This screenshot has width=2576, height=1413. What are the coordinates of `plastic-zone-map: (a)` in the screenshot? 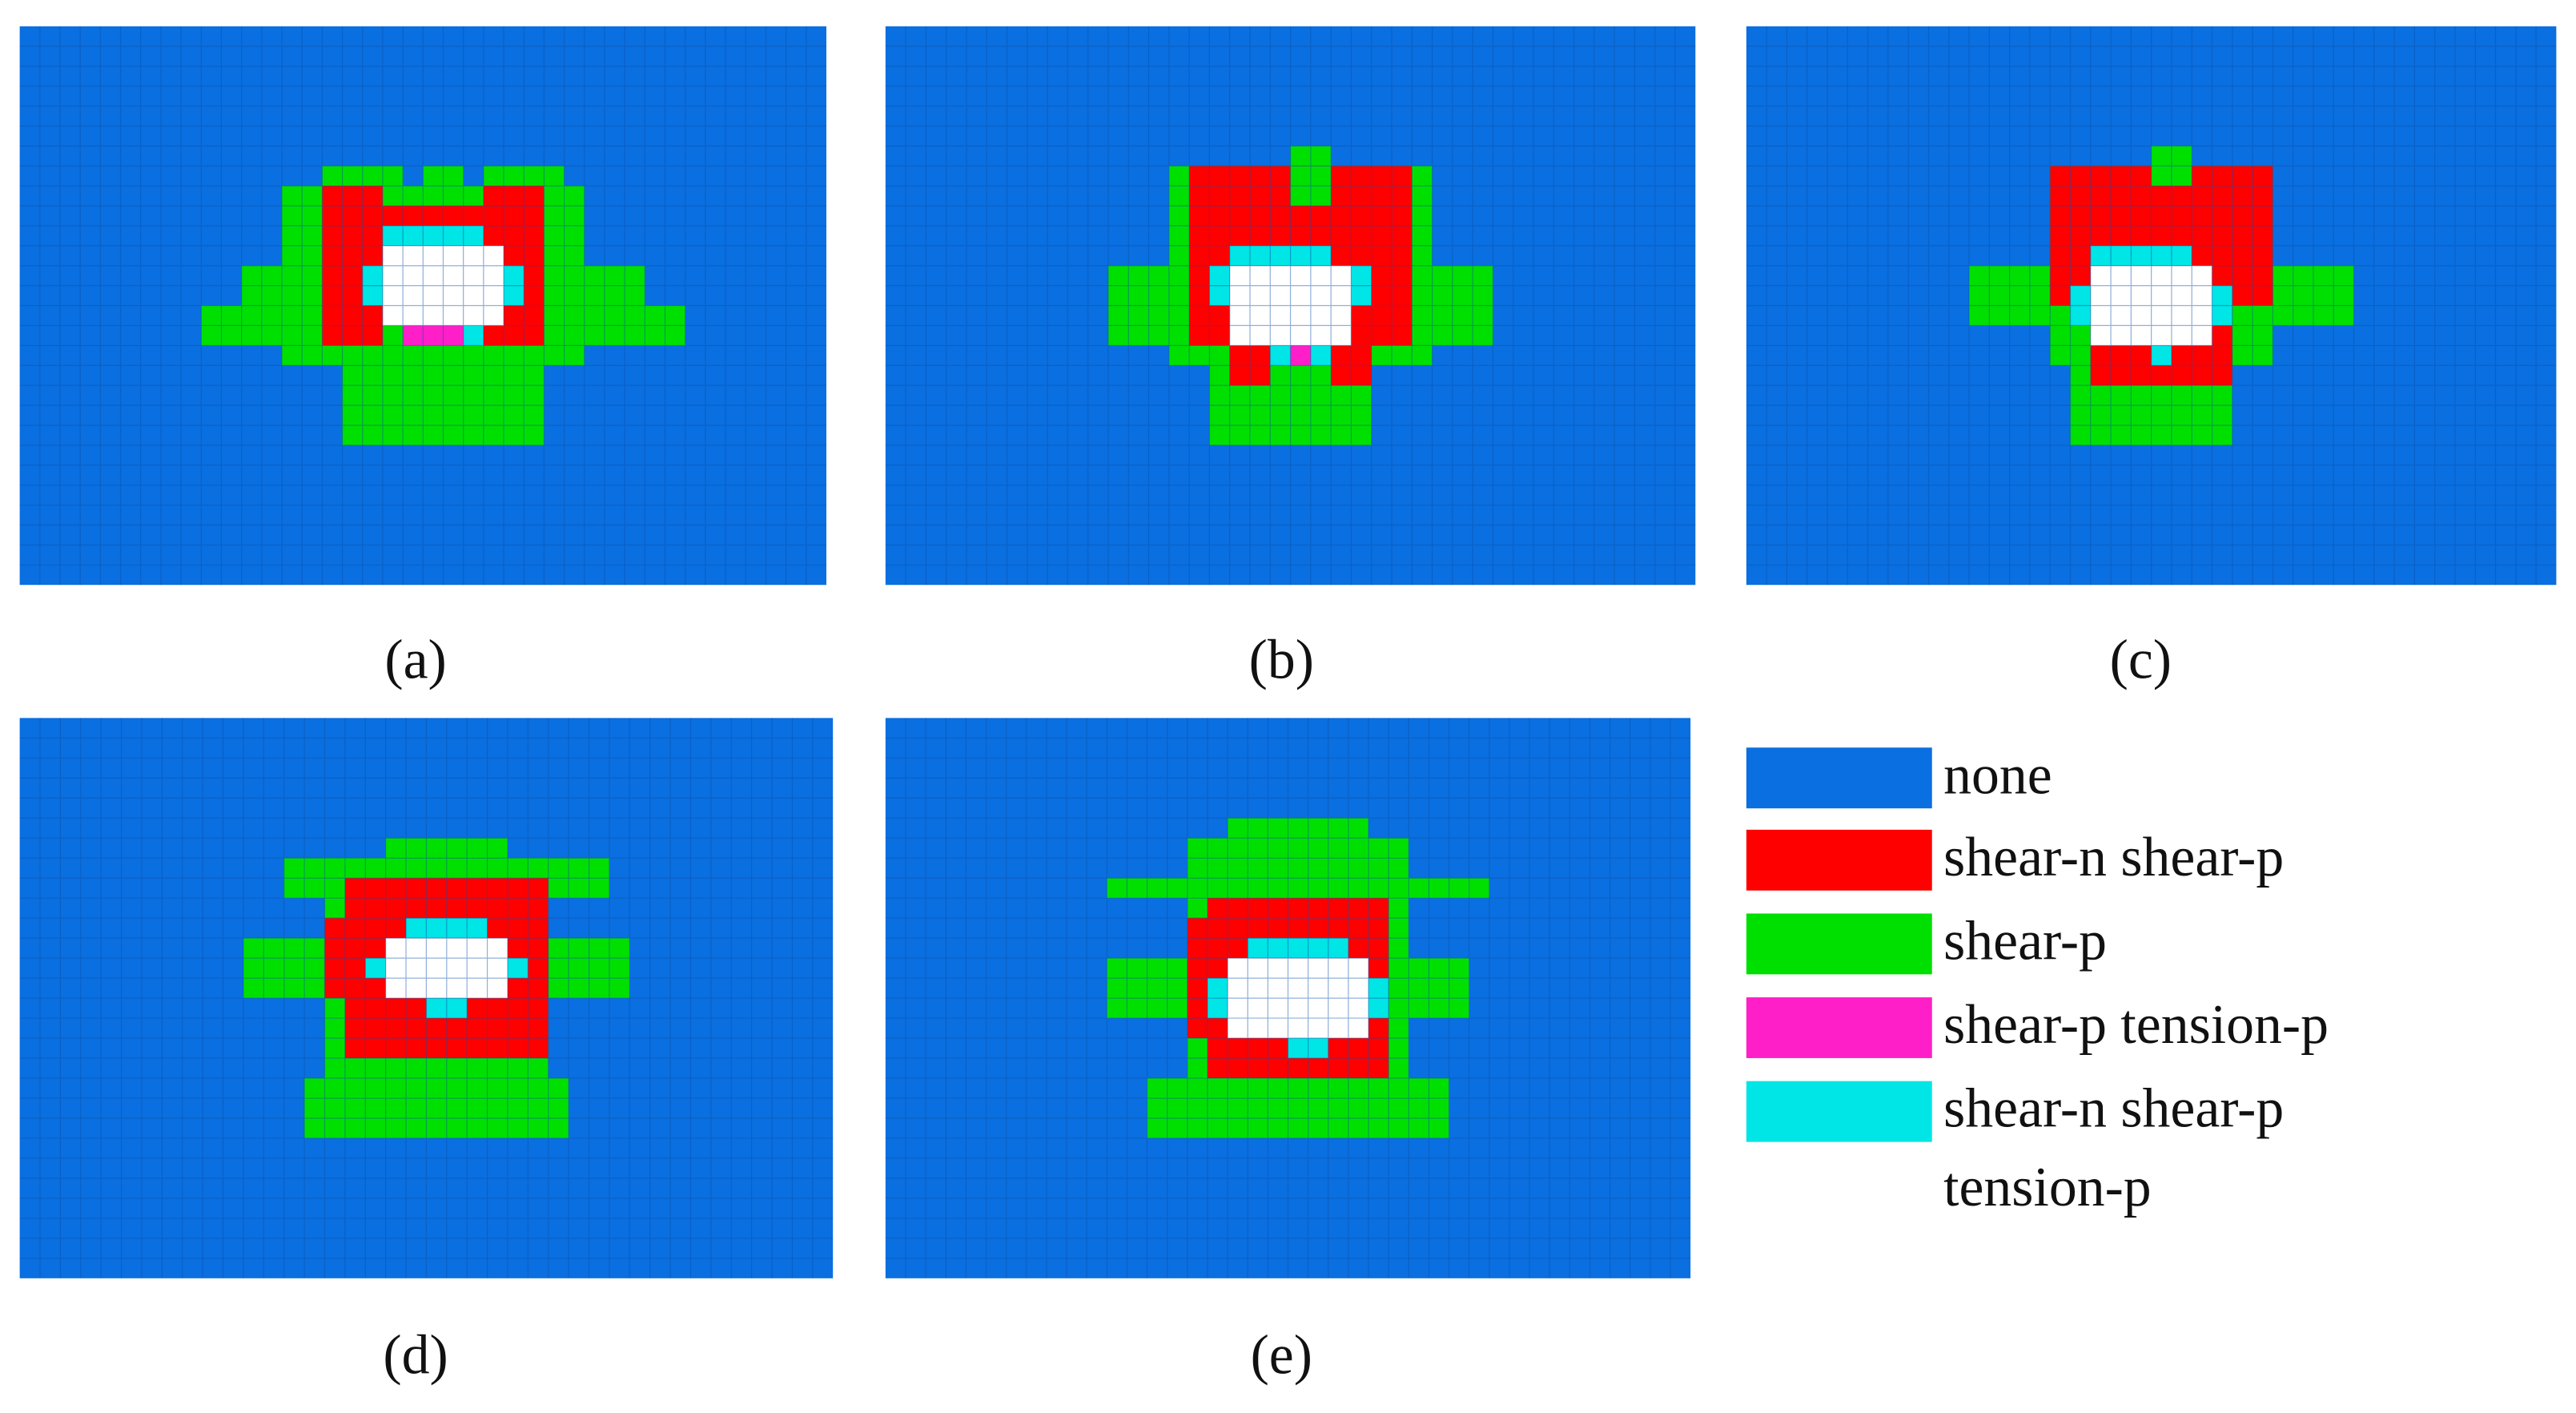 It's located at (422, 358).